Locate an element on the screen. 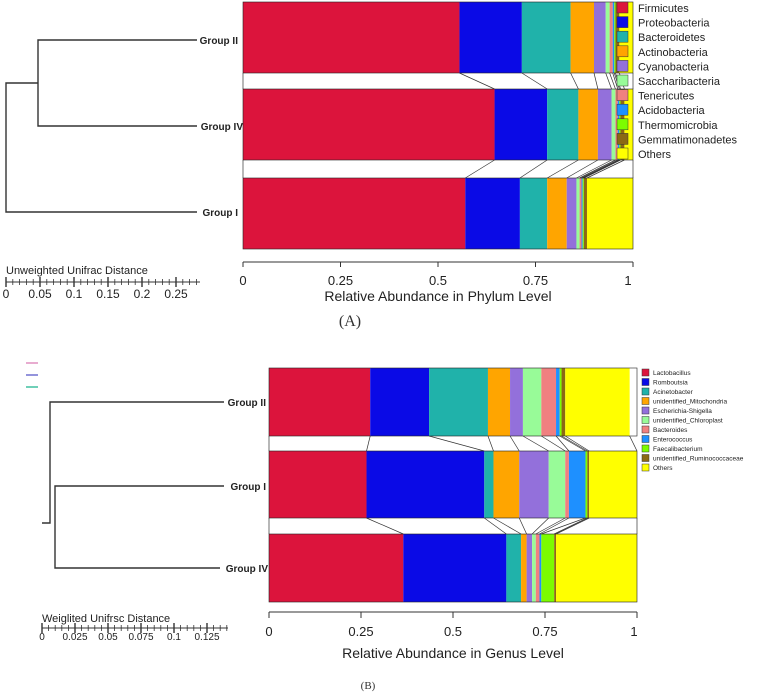 Image resolution: width=767 pixels, height=694 pixels. distance-tick-label: 0.05 is located at coordinates (40, 294).